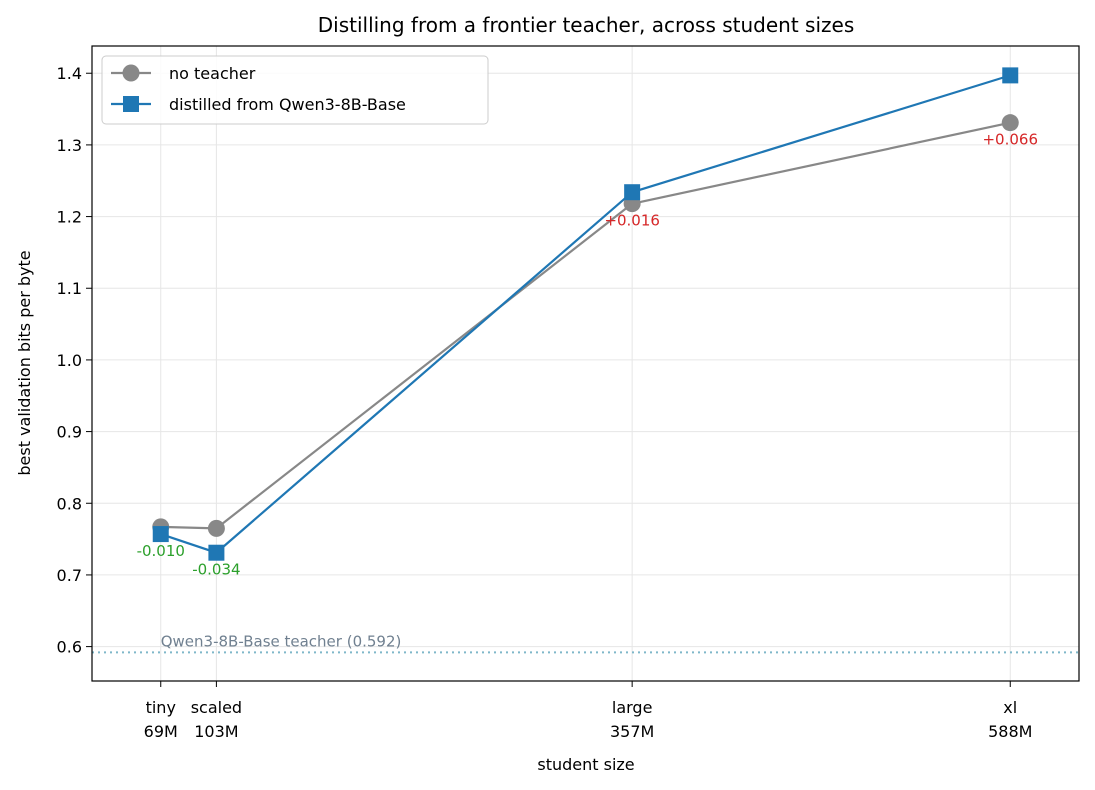  What do you see at coordinates (585, 643) in the screenshot?
I see `reference-line-layer: Qwen3-8B-Base teacher (0.592)` at bounding box center [585, 643].